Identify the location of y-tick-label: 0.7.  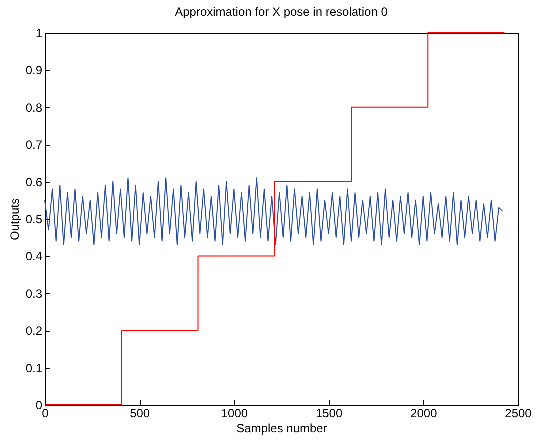
(34, 145).